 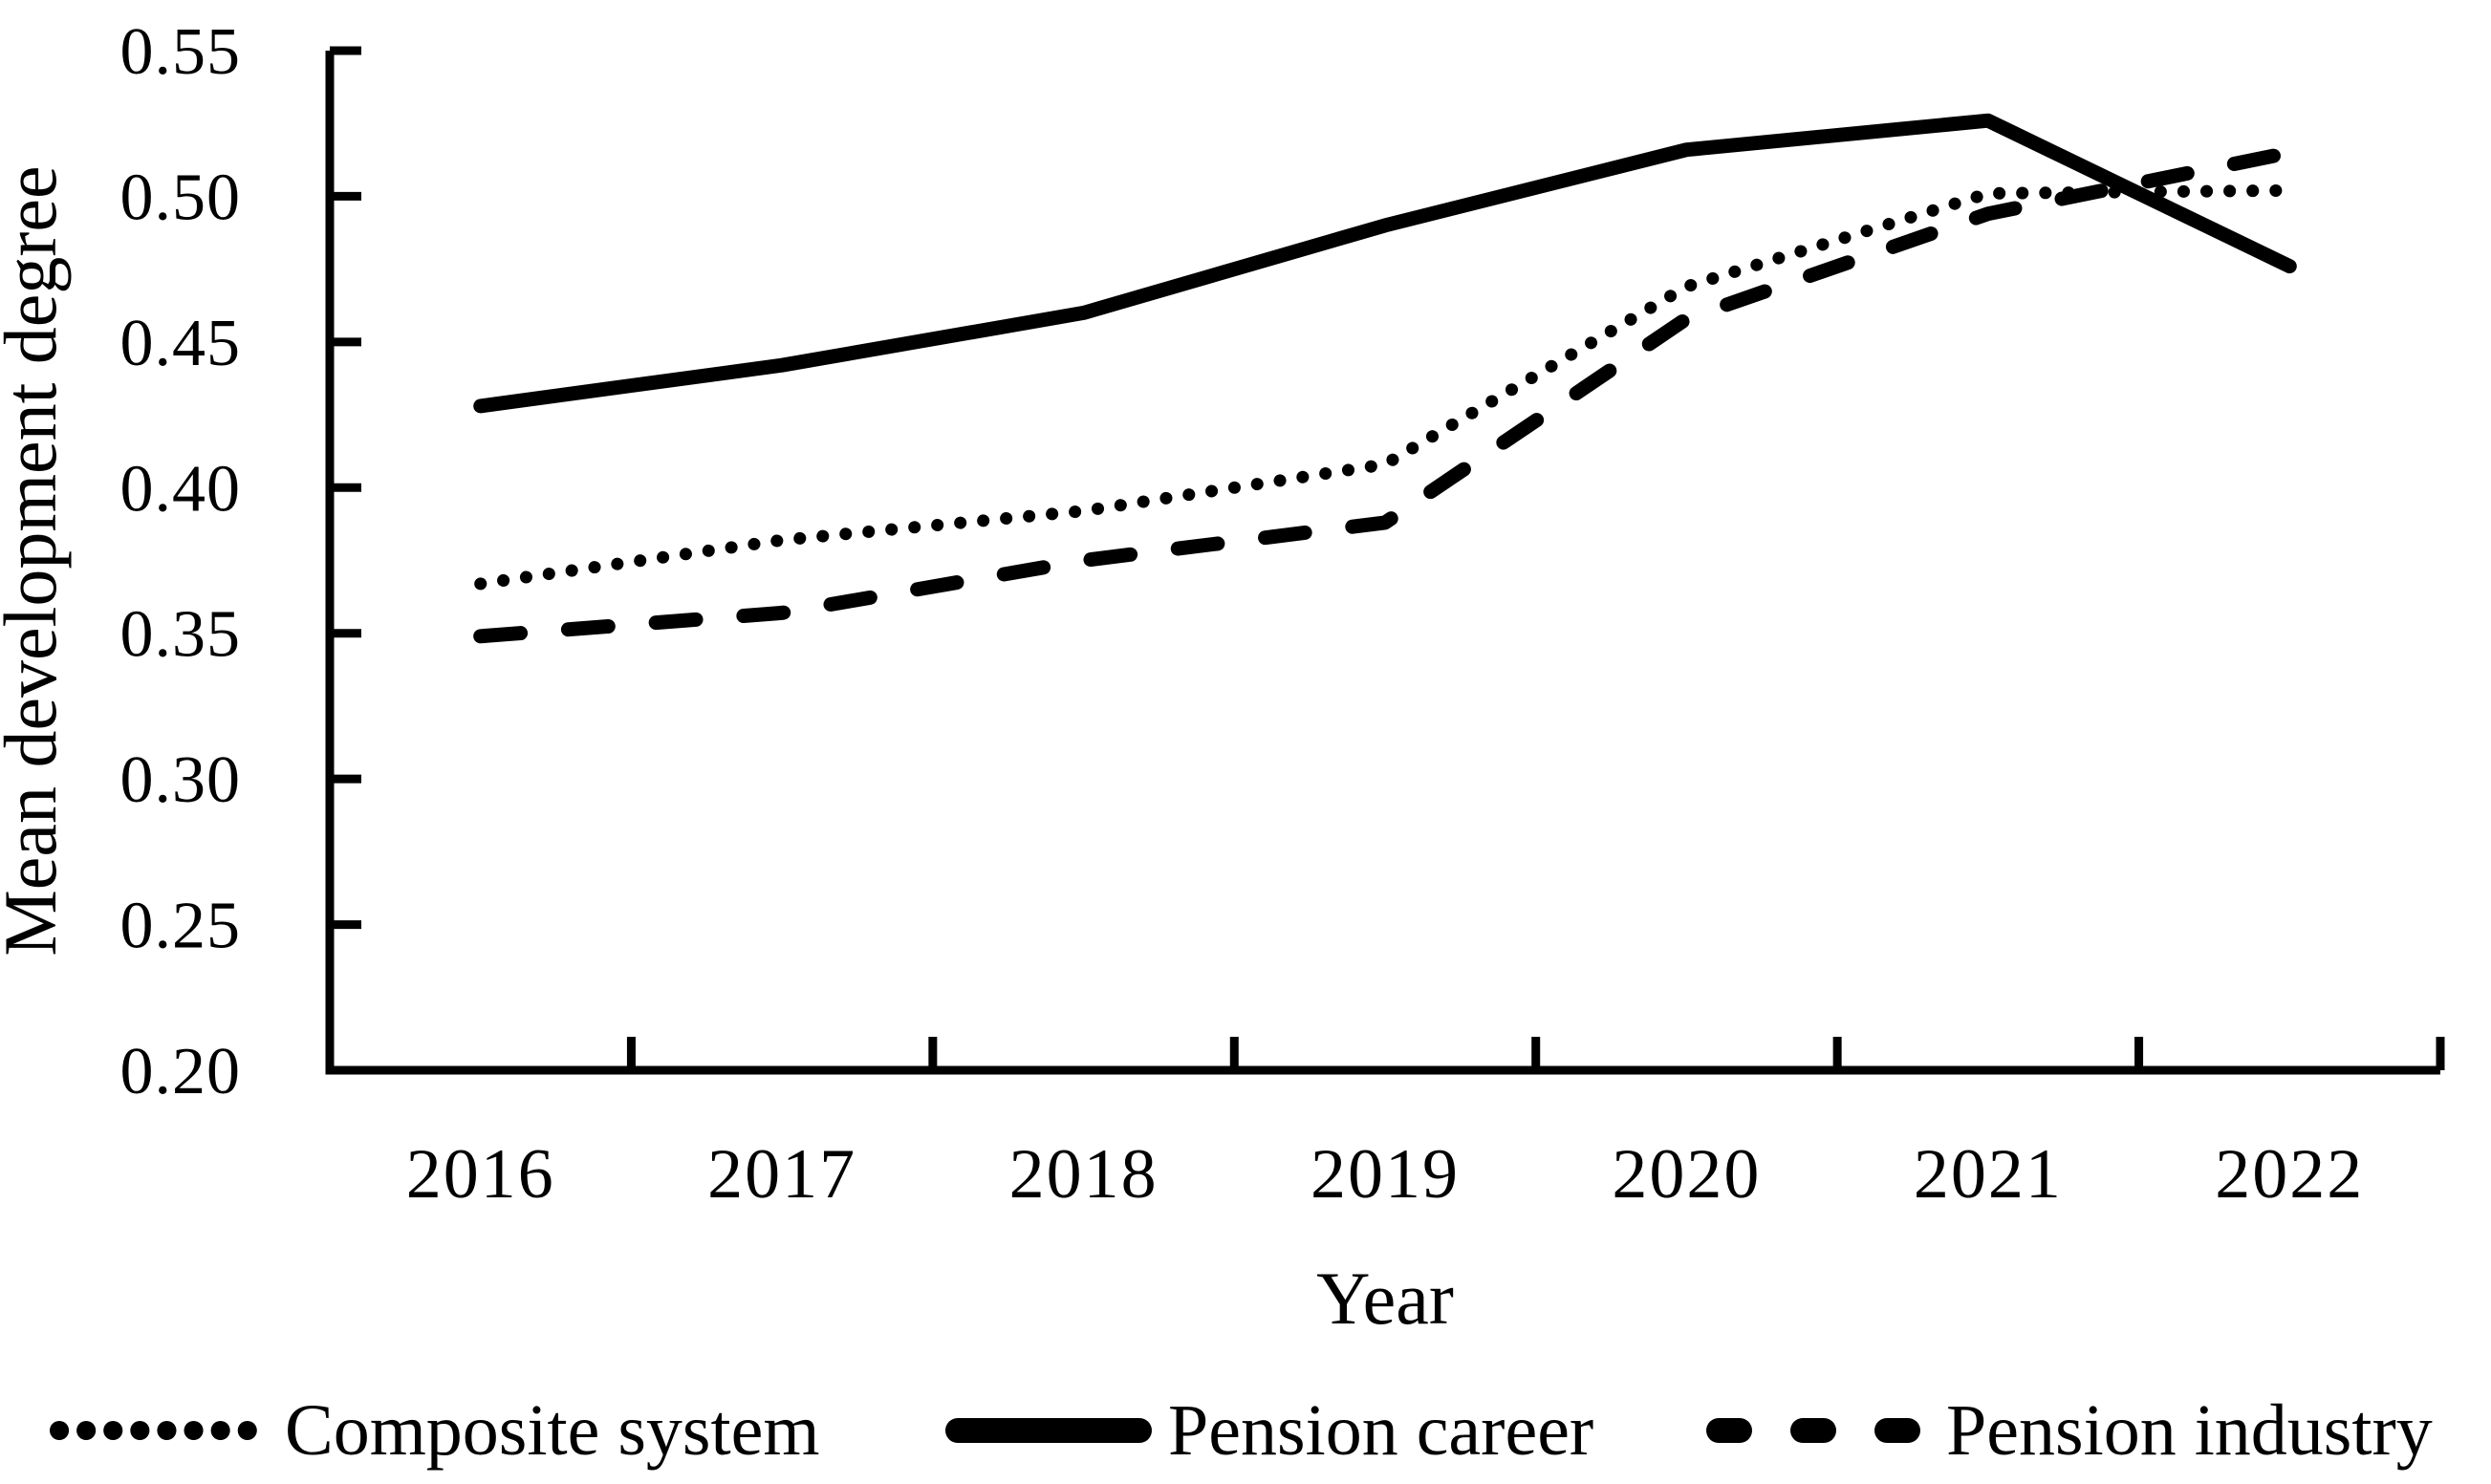 What do you see at coordinates (181, 343) in the screenshot?
I see `y-tick-label: 0.45` at bounding box center [181, 343].